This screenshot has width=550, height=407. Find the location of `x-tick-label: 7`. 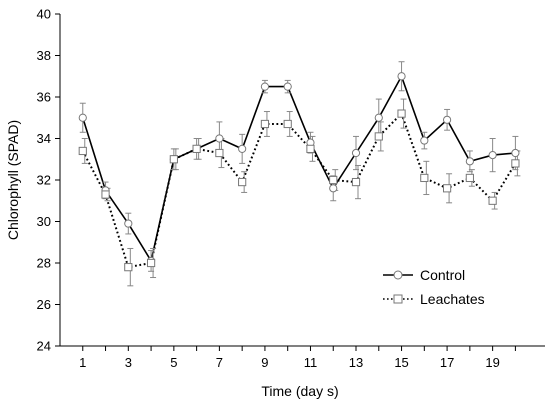

x-tick-label: 7 is located at coordinates (219, 362).